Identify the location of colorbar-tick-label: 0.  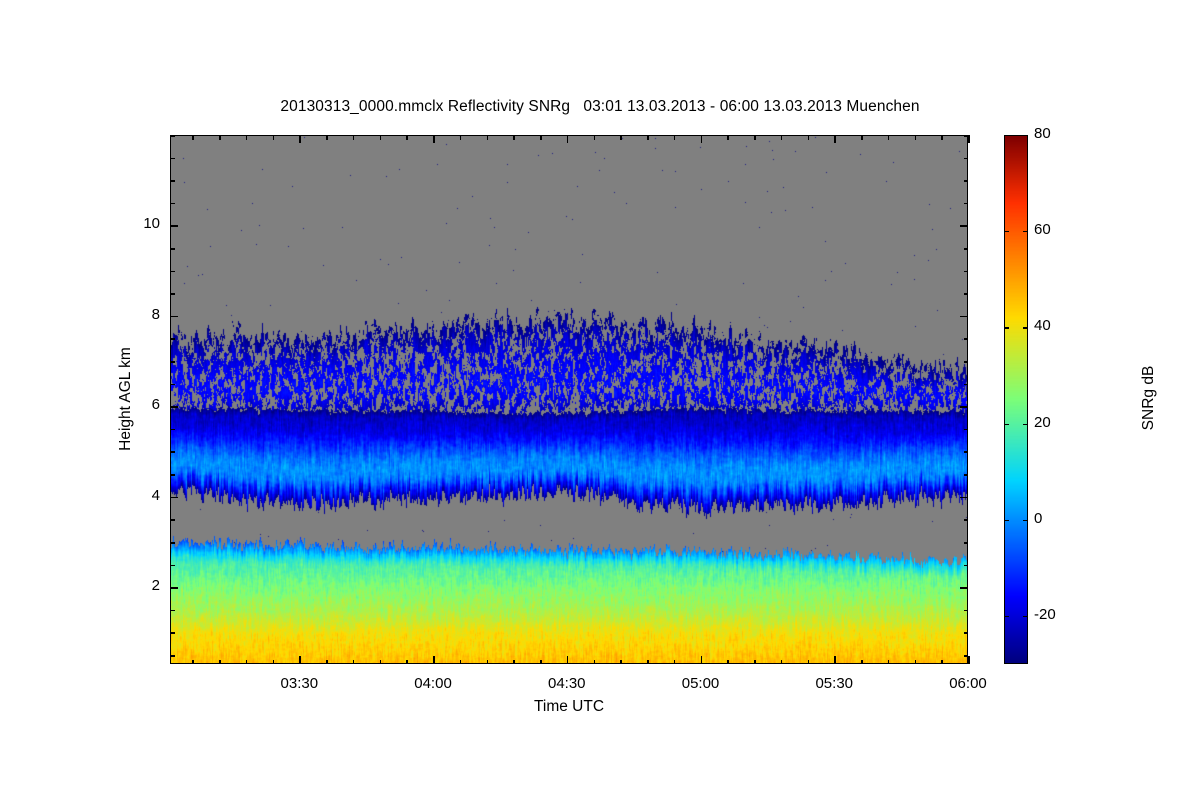
(1038, 518).